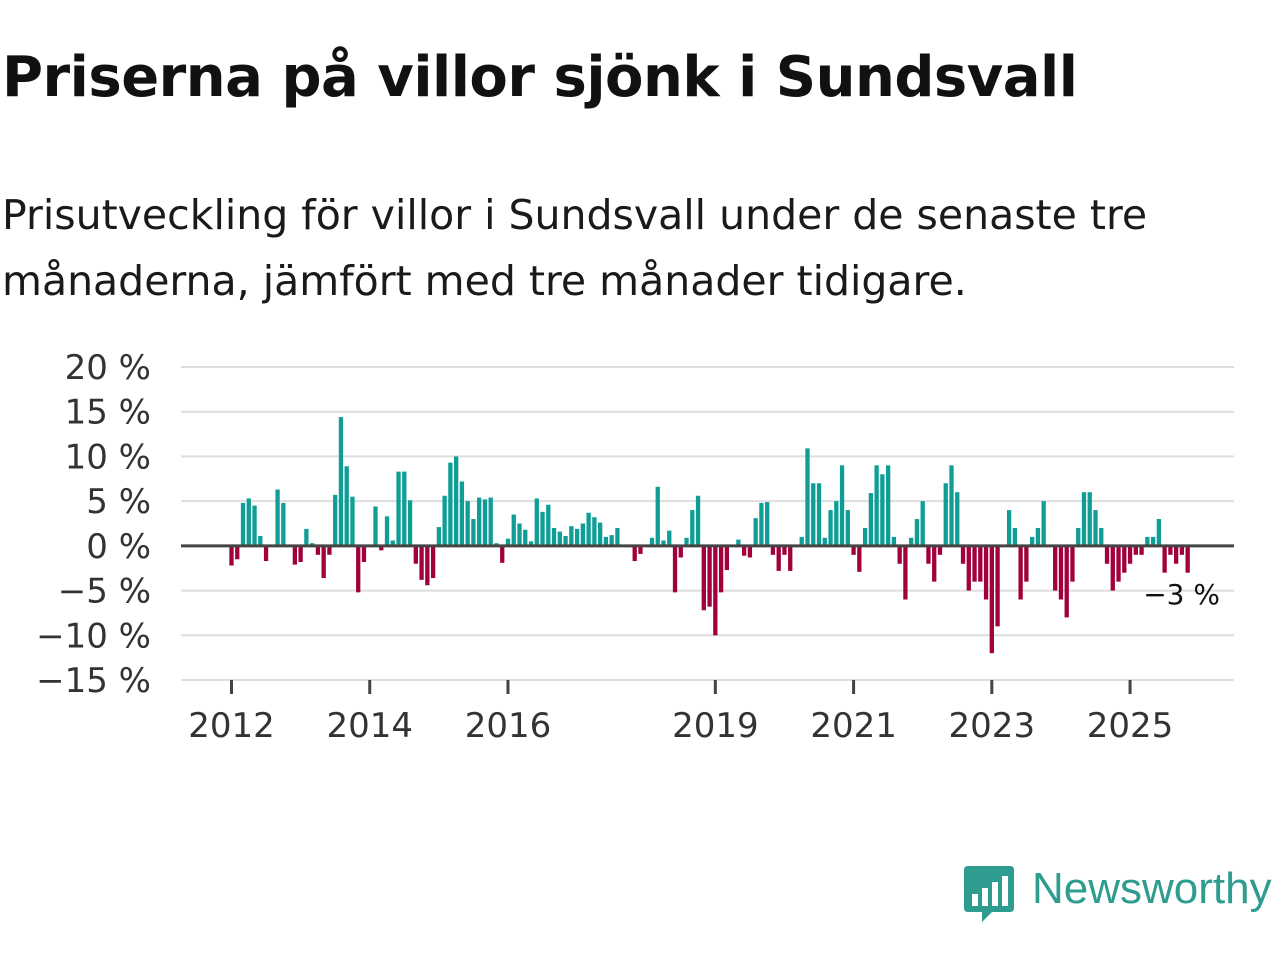 The image size is (1280, 960). Describe the element at coordinates (508, 726) in the screenshot. I see `x-tick-label: 2016` at that location.